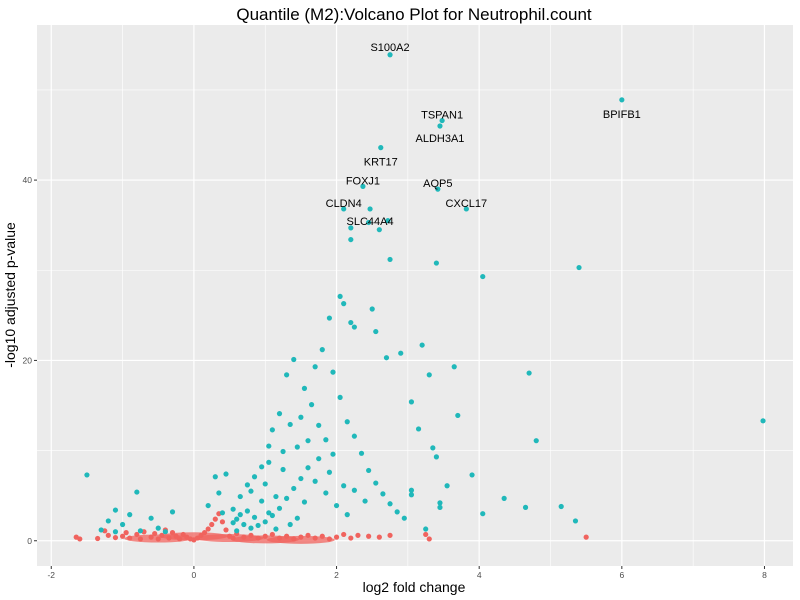 This screenshot has width=800, height=600. What do you see at coordinates (10, 295) in the screenshot?
I see `y-axis-title: -log10 adjusted p-value` at bounding box center [10, 295].